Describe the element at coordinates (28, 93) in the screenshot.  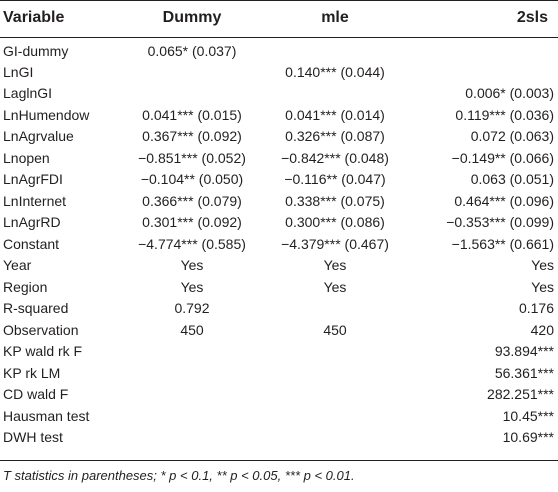
I see `row-variable-cell: LaglnGI` at that location.